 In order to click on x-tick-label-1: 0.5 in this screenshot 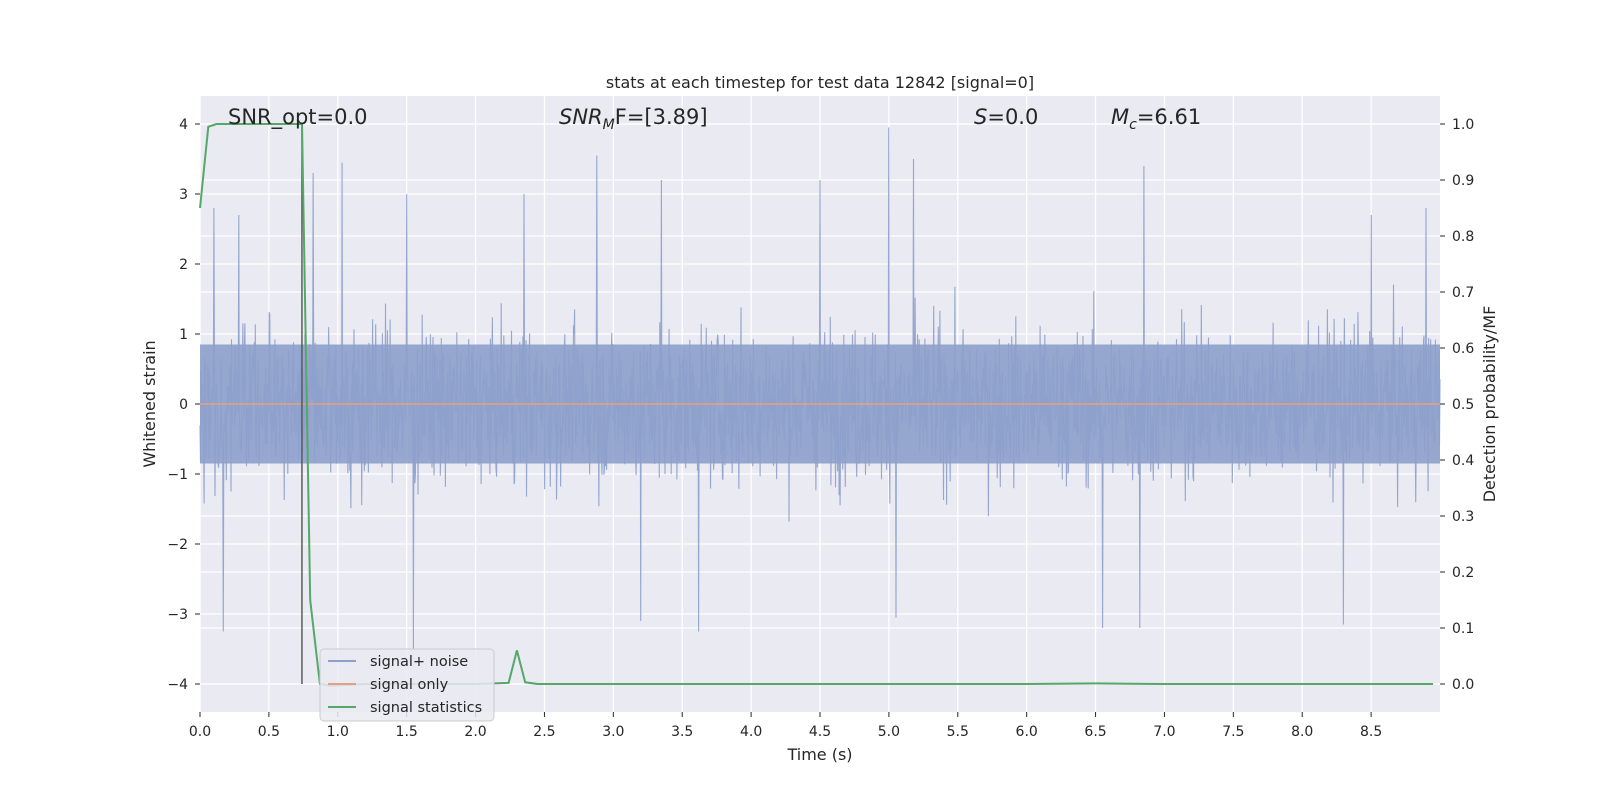, I will do `click(269, 732)`.